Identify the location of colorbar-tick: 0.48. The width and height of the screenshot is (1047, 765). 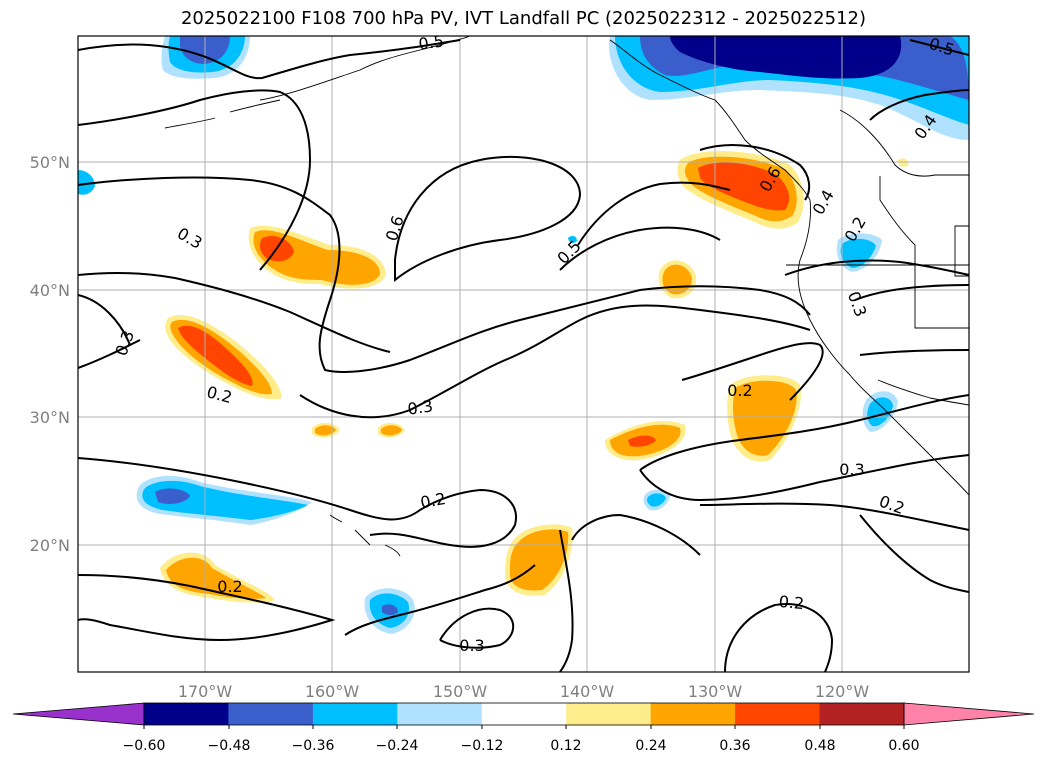
(819, 746).